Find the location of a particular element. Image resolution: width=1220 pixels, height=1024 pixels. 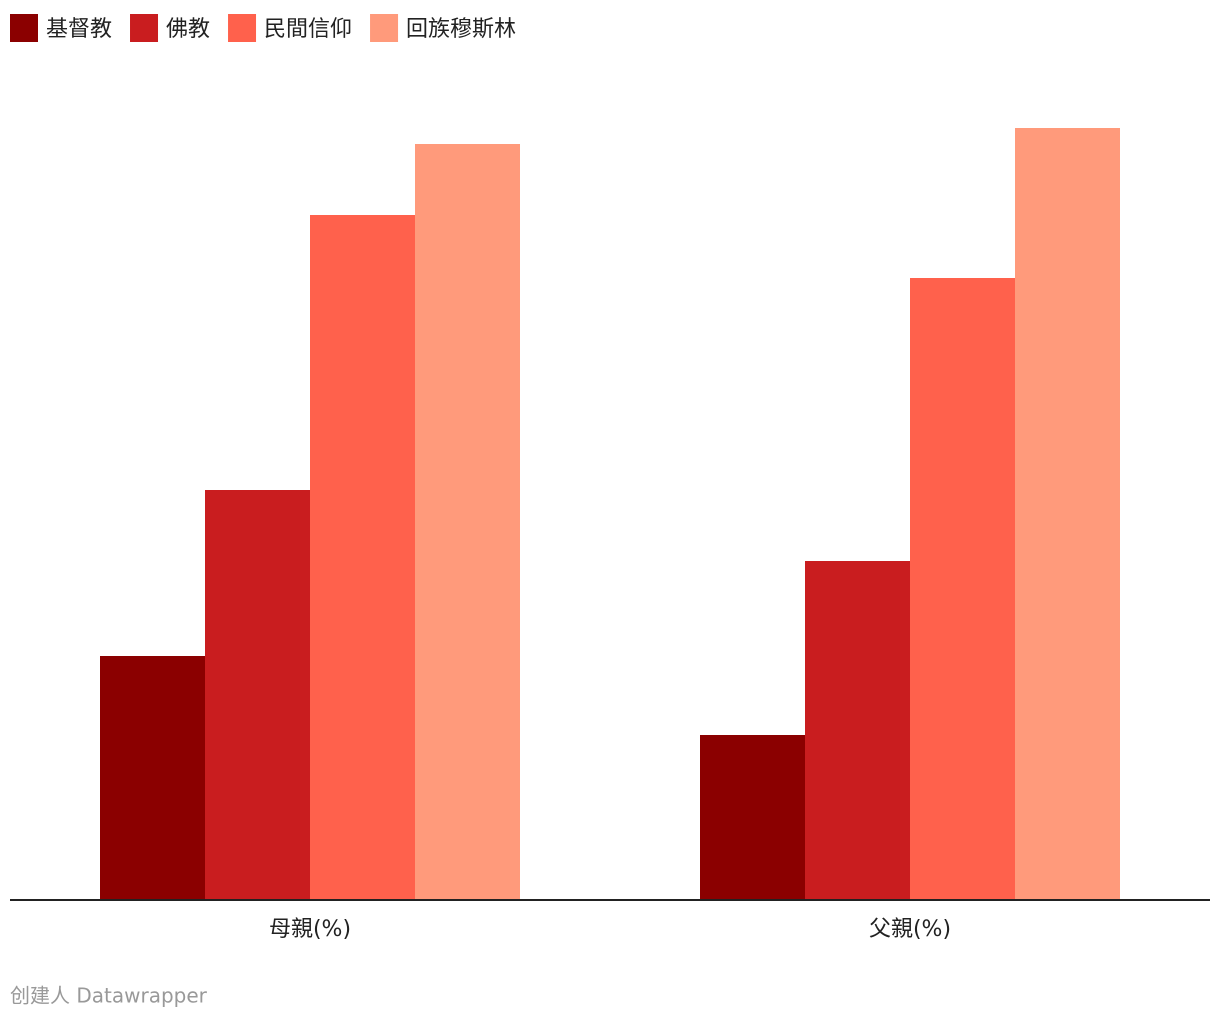

legend-label: 回族穆斯林 is located at coordinates (461, 29).